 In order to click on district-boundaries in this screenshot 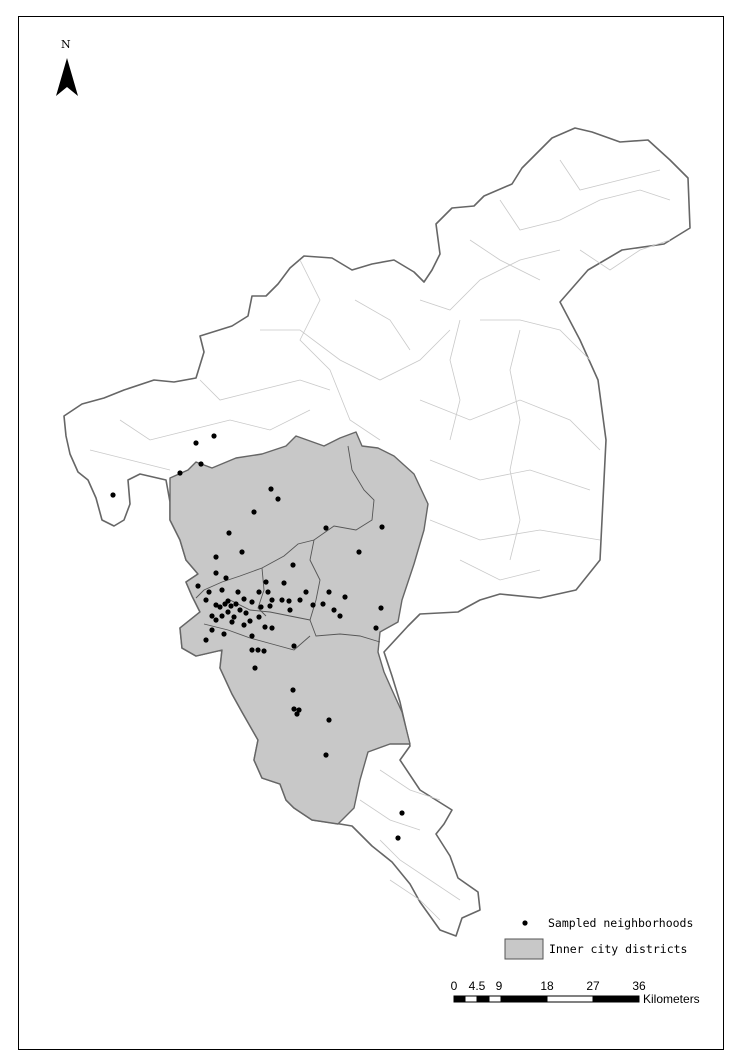, I will do `click(288, 548)`.